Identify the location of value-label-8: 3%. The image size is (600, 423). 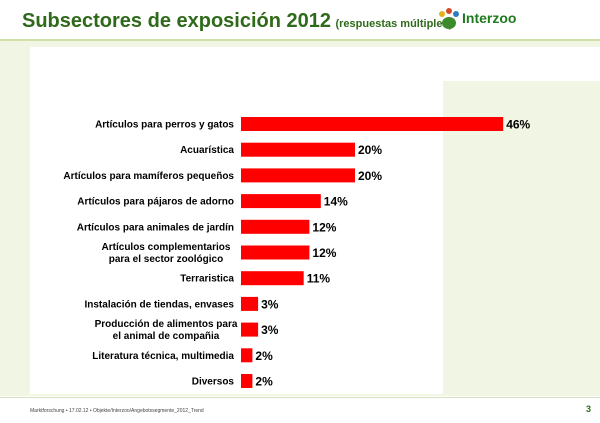
(270, 330).